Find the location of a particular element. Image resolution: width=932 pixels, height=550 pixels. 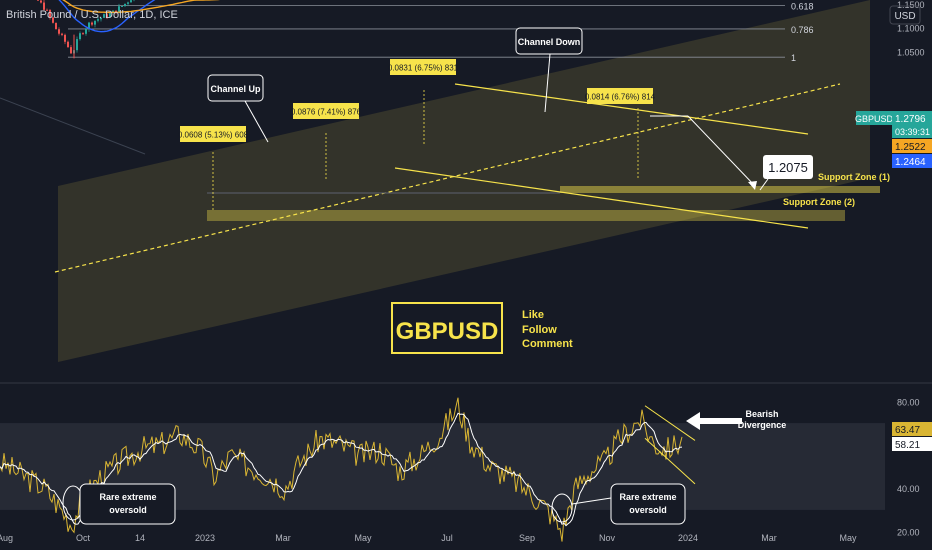

currency-label: USD is located at coordinates (904, 16).